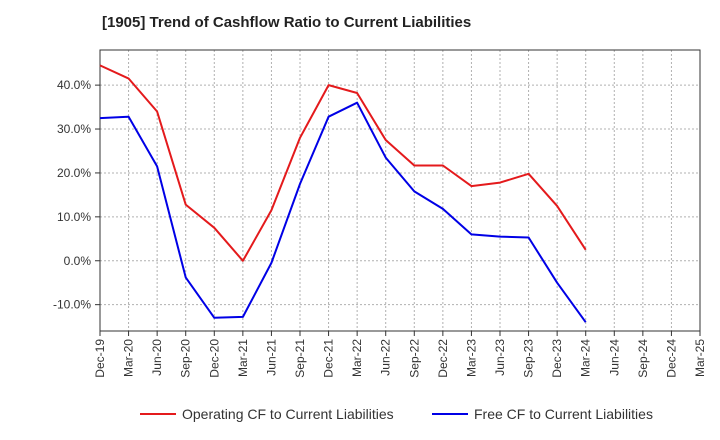 Image resolution: width=720 pixels, height=440 pixels. Describe the element at coordinates (643, 358) in the screenshot. I see `x-tick-label: Sep-24` at that location.